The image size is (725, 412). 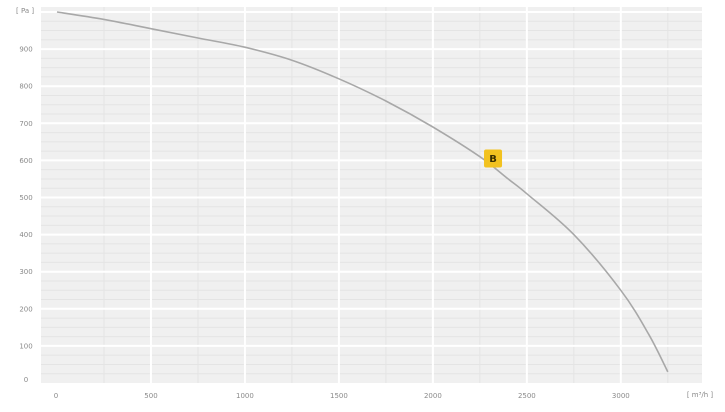 What do you see at coordinates (25, 346) in the screenshot?
I see `y-tick-label: 100` at bounding box center [25, 346].